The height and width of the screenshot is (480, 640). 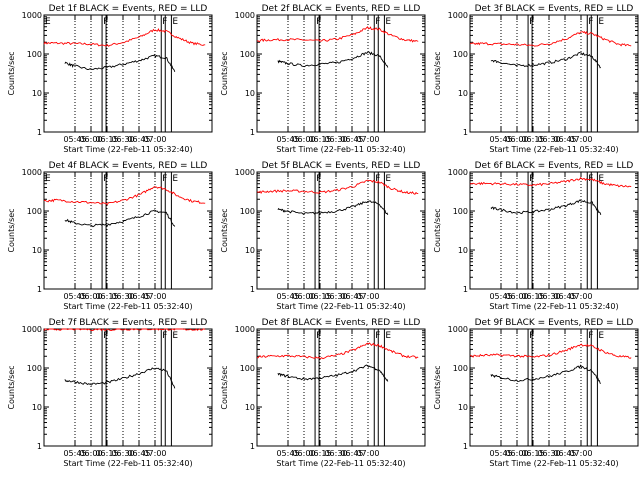 I want to click on plot-title: Det 8f BLACK = Events, RED = LLD, so click(x=341, y=323).